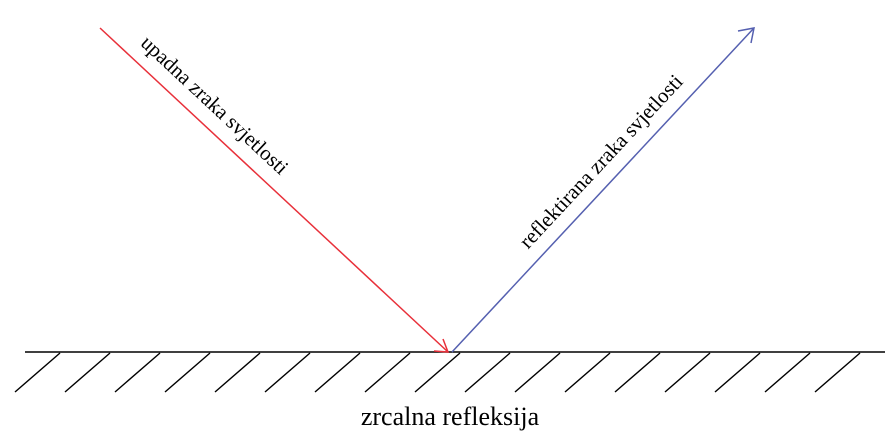 The image size is (885, 437). I want to click on reflected-arrowhead, so click(746, 35).